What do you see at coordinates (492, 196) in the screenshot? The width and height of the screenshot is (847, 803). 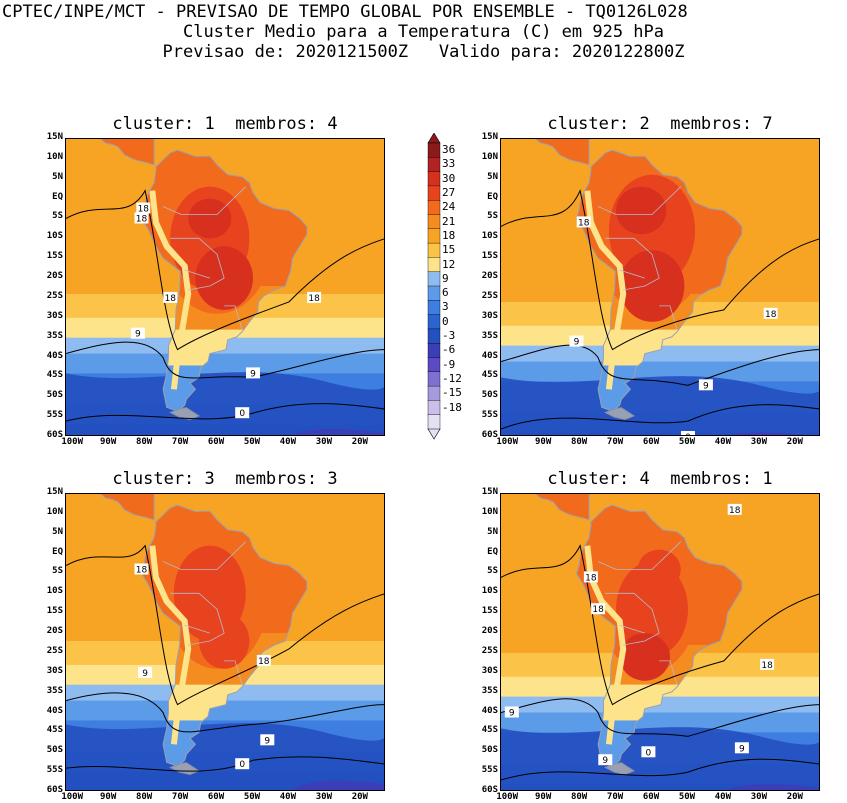 I see `lat-tick-label: EQ` at bounding box center [492, 196].